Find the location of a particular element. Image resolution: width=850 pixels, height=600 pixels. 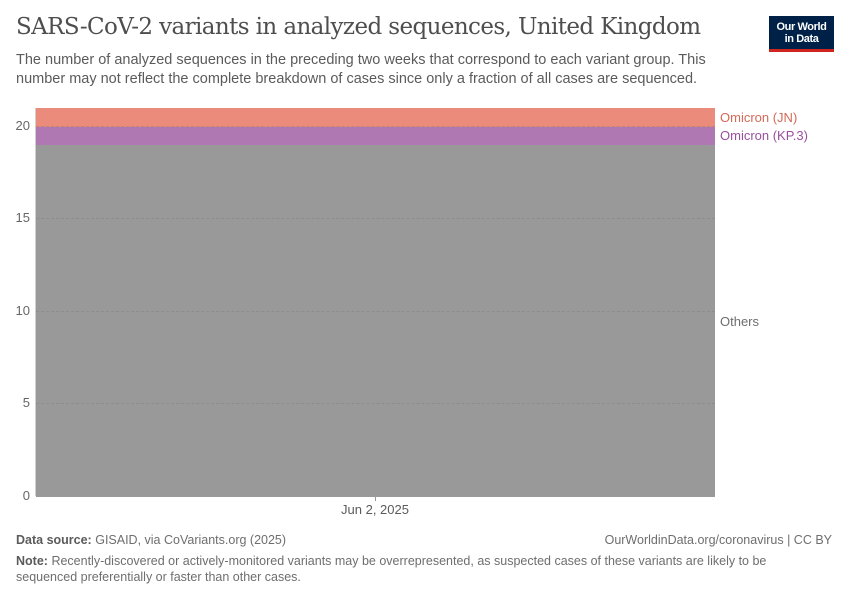

data-source-label: Data source: is located at coordinates (54, 540).